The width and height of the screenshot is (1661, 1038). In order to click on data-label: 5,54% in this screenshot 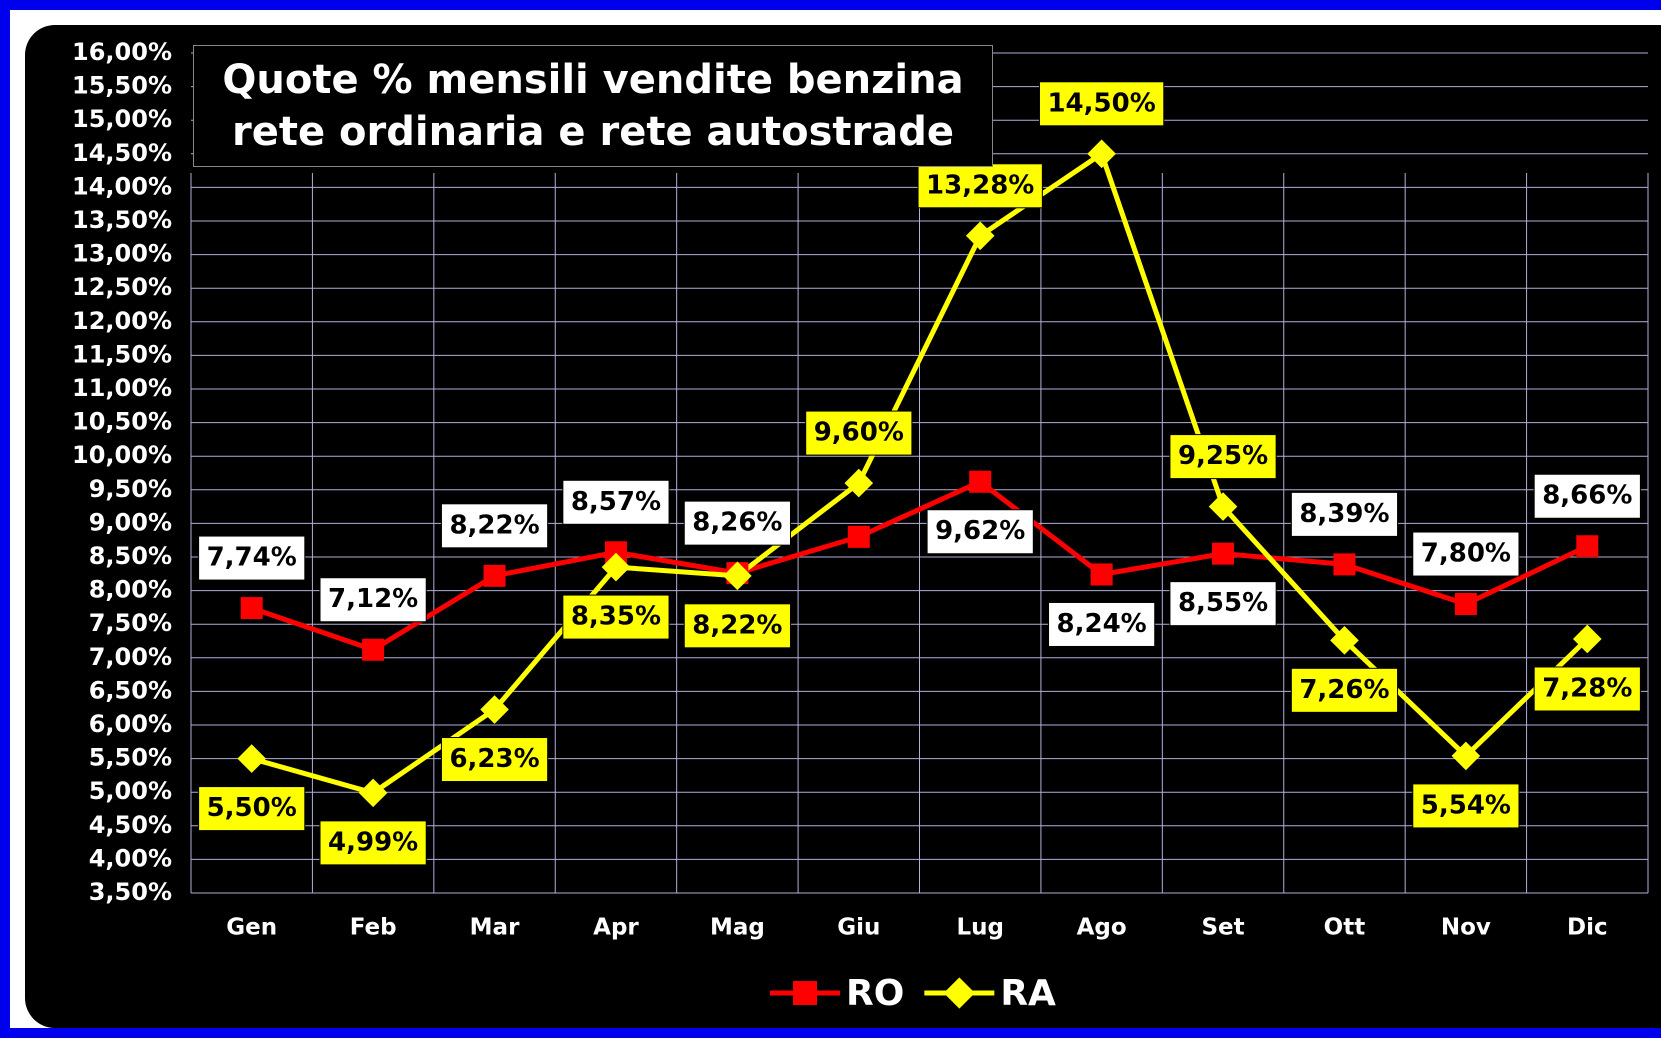, I will do `click(1466, 805)`.